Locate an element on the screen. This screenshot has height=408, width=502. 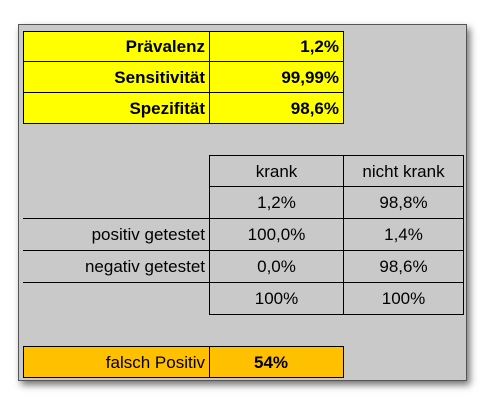
positive-test-label: positiv getestet is located at coordinates (116, 235).